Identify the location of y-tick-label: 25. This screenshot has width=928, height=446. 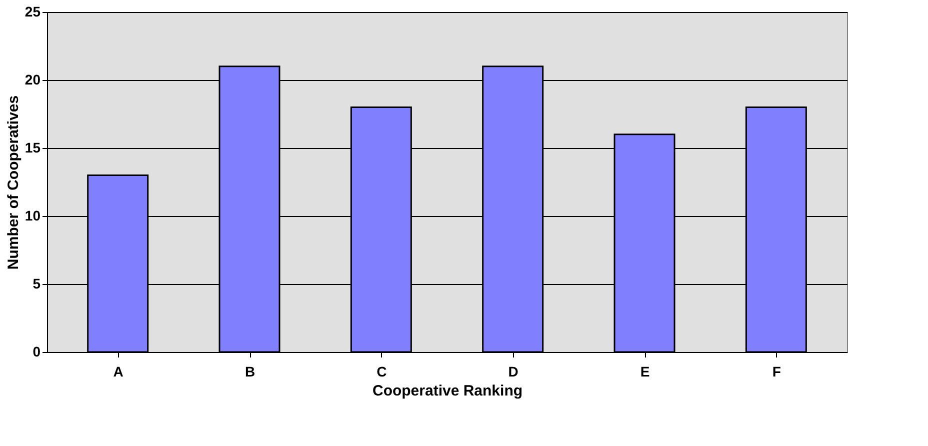
(32, 12).